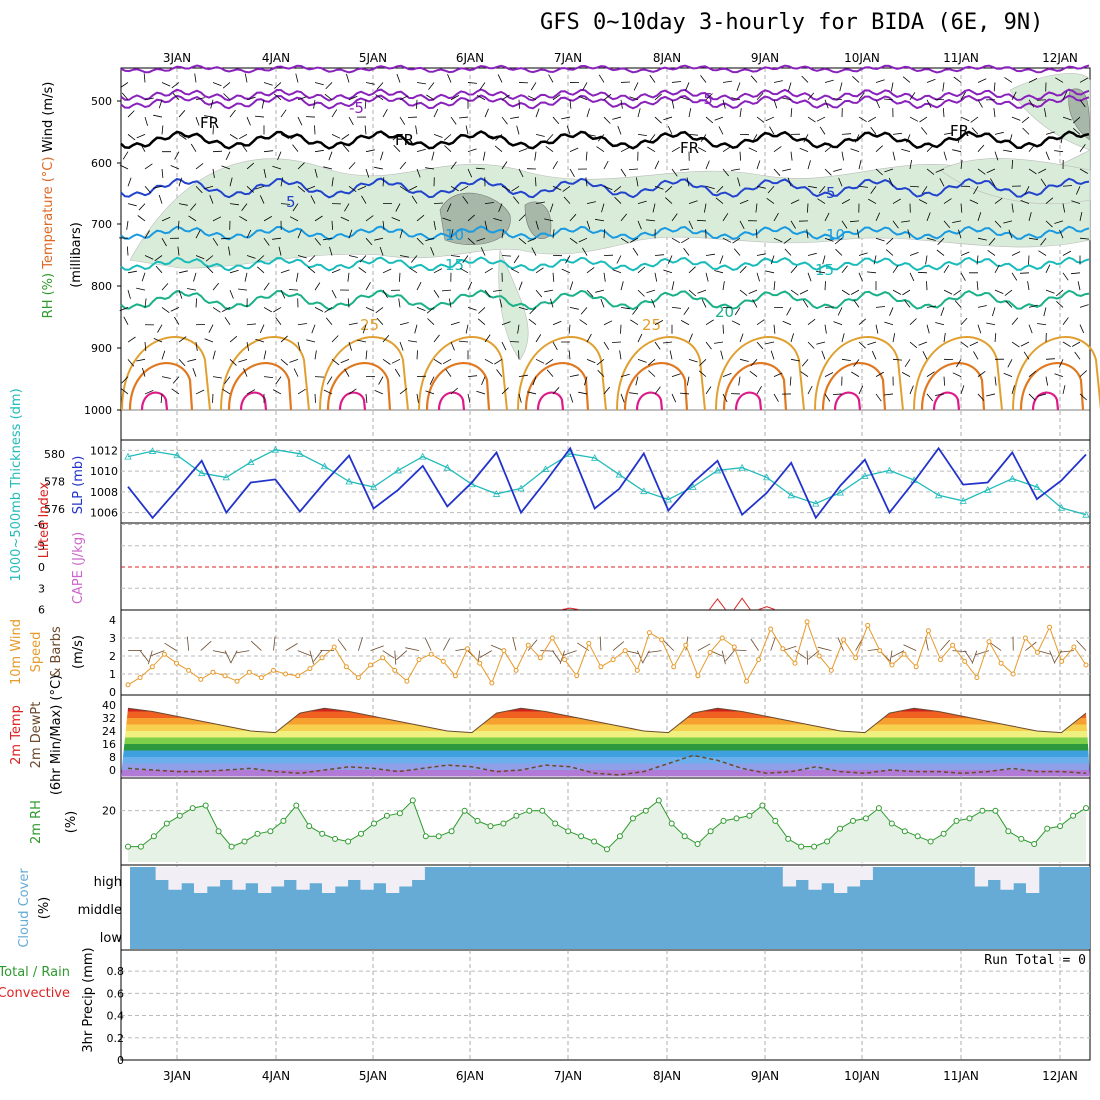 The width and height of the screenshot is (1100, 1100). I want to click on pressure-tick-label: 1000, so click(98, 410).